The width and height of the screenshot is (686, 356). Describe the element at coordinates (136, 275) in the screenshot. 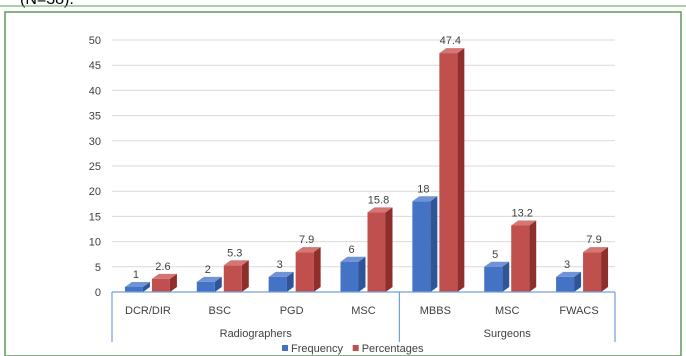

I see `data-label: 1` at that location.